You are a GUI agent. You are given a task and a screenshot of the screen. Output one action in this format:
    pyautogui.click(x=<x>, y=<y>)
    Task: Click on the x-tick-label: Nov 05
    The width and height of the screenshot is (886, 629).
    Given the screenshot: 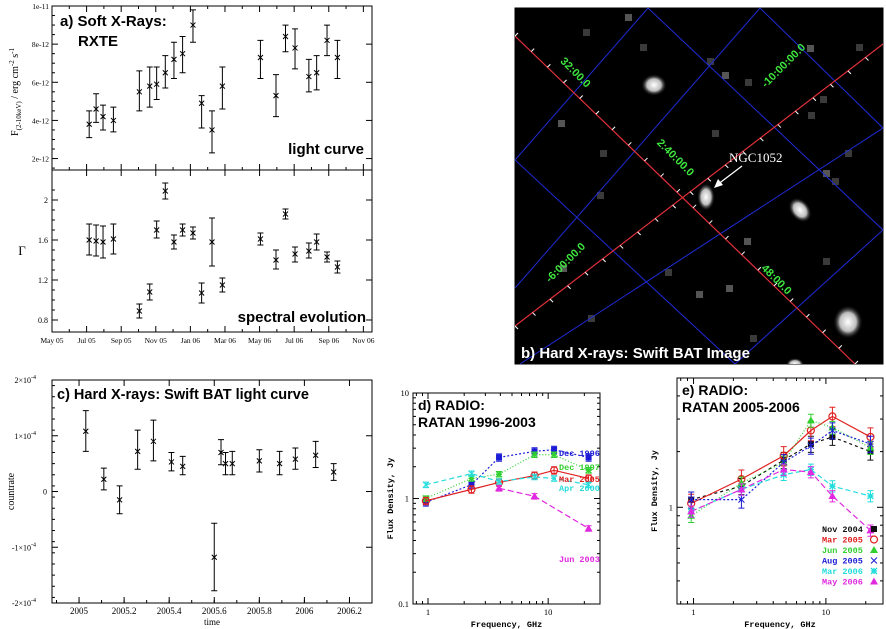 What is the action you would take?
    pyautogui.click(x=156, y=340)
    